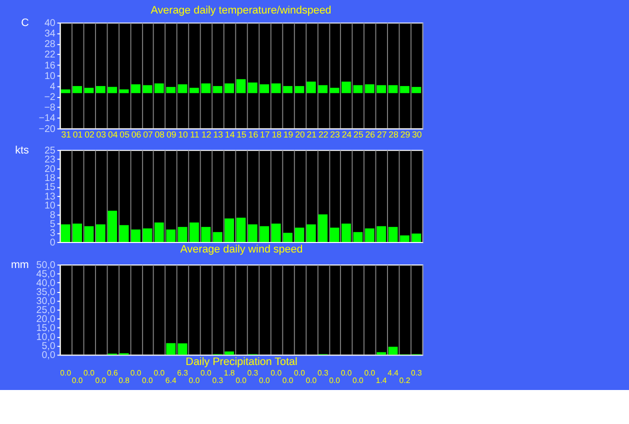 The image size is (629, 424). I want to click on x-tick-label: 09, so click(171, 135).